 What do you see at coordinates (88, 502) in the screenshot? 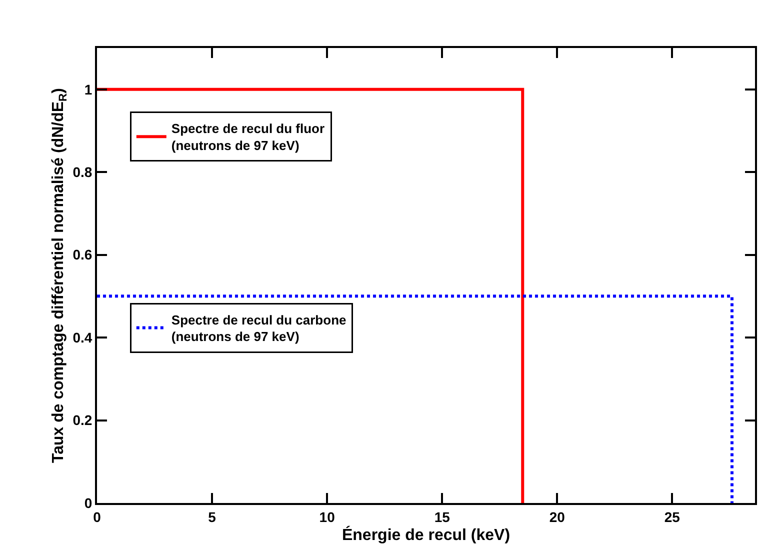
I see `y-tick-label: 0` at bounding box center [88, 502].